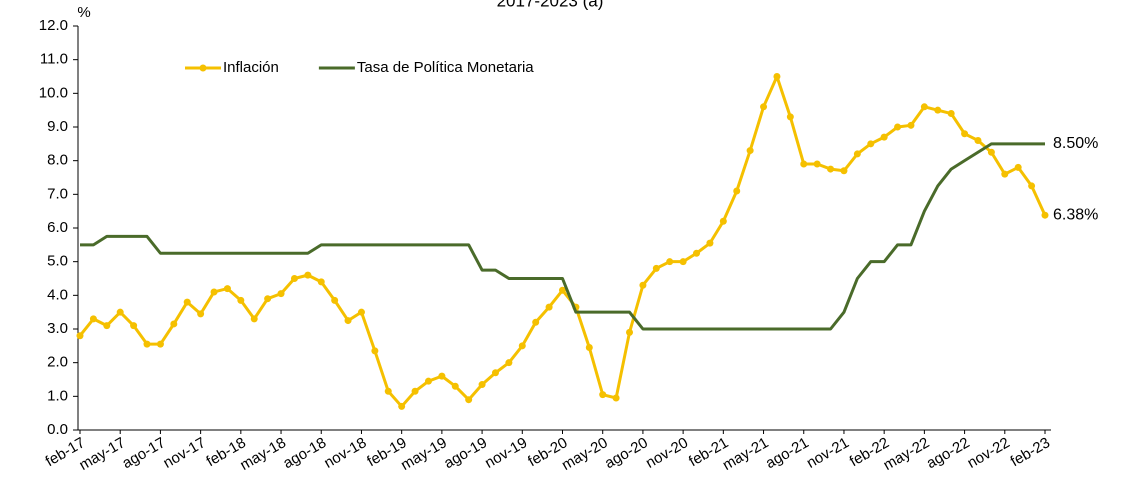  I want to click on legend-label: Inflación, so click(251, 67).